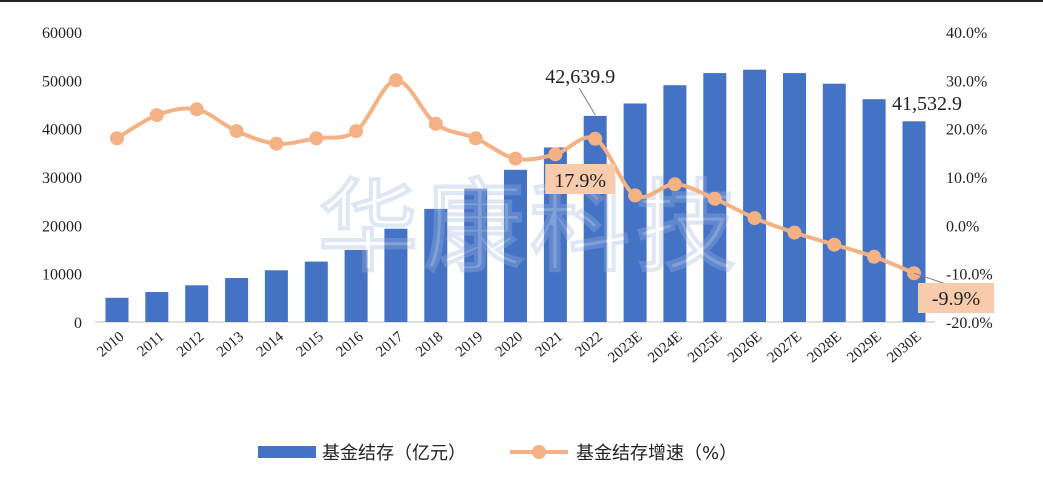  What do you see at coordinates (656, 453) in the screenshot?
I see `legend-line-label: 基金结存增速（%）` at bounding box center [656, 453].